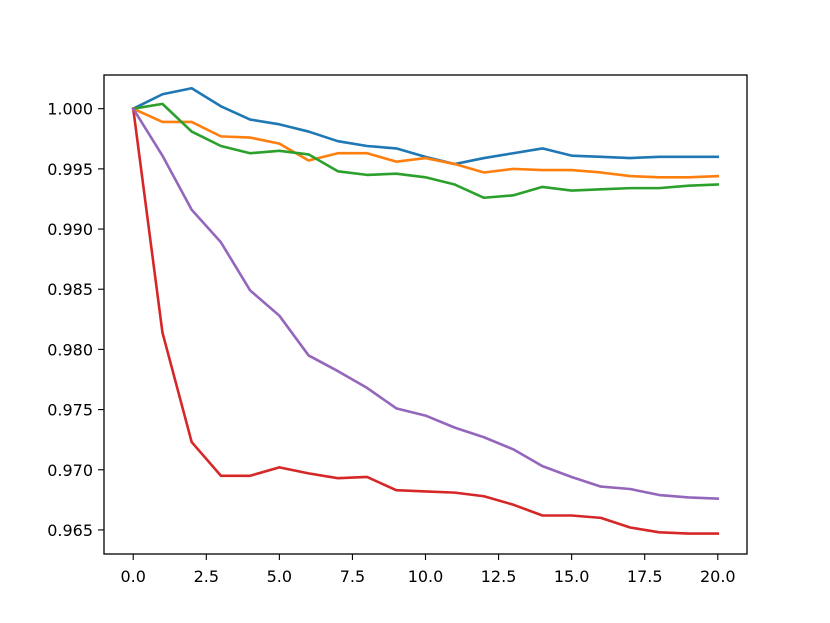 This screenshot has width=830, height=623. Describe the element at coordinates (70, 530) in the screenshot. I see `y-tick-label: 0.965` at that location.